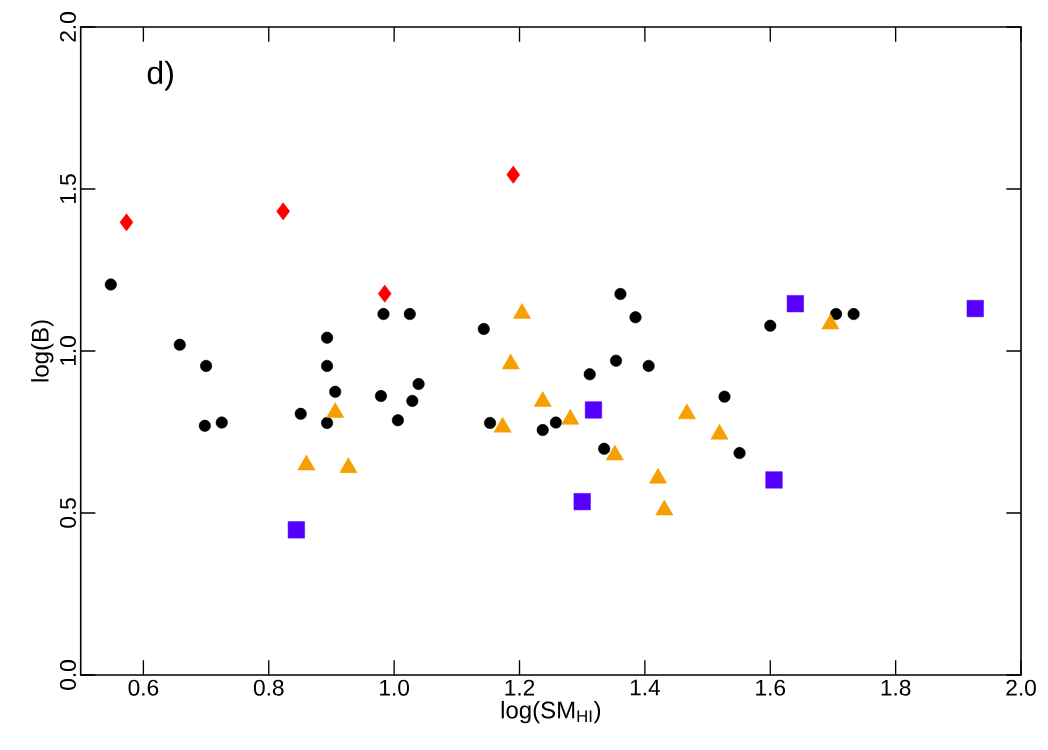  What do you see at coordinates (67, 27) in the screenshot?
I see `y-tick-label: 2.0` at bounding box center [67, 27].